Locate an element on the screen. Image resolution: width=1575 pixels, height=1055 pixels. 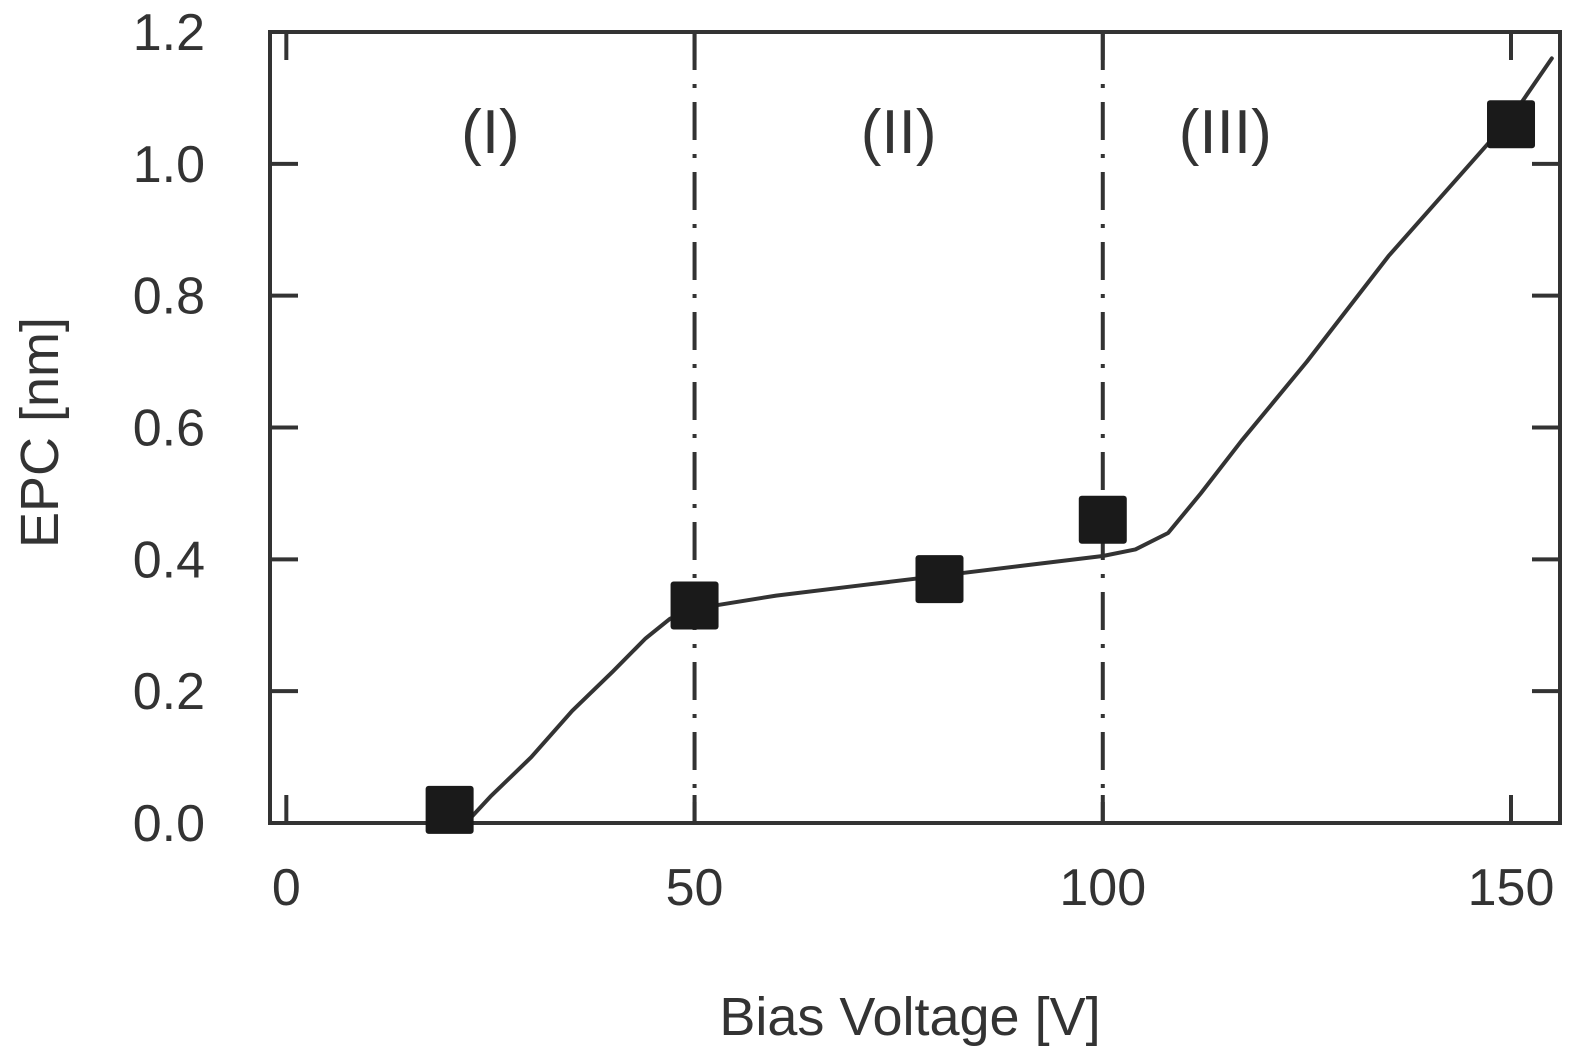
y-tick-label: 0.6 is located at coordinates (169, 429).